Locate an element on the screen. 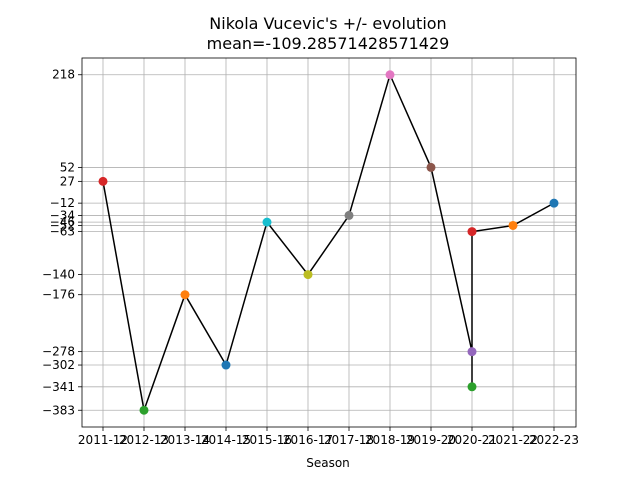 This screenshot has height=480, width=640. x-axis-label: Season is located at coordinates (328, 463).